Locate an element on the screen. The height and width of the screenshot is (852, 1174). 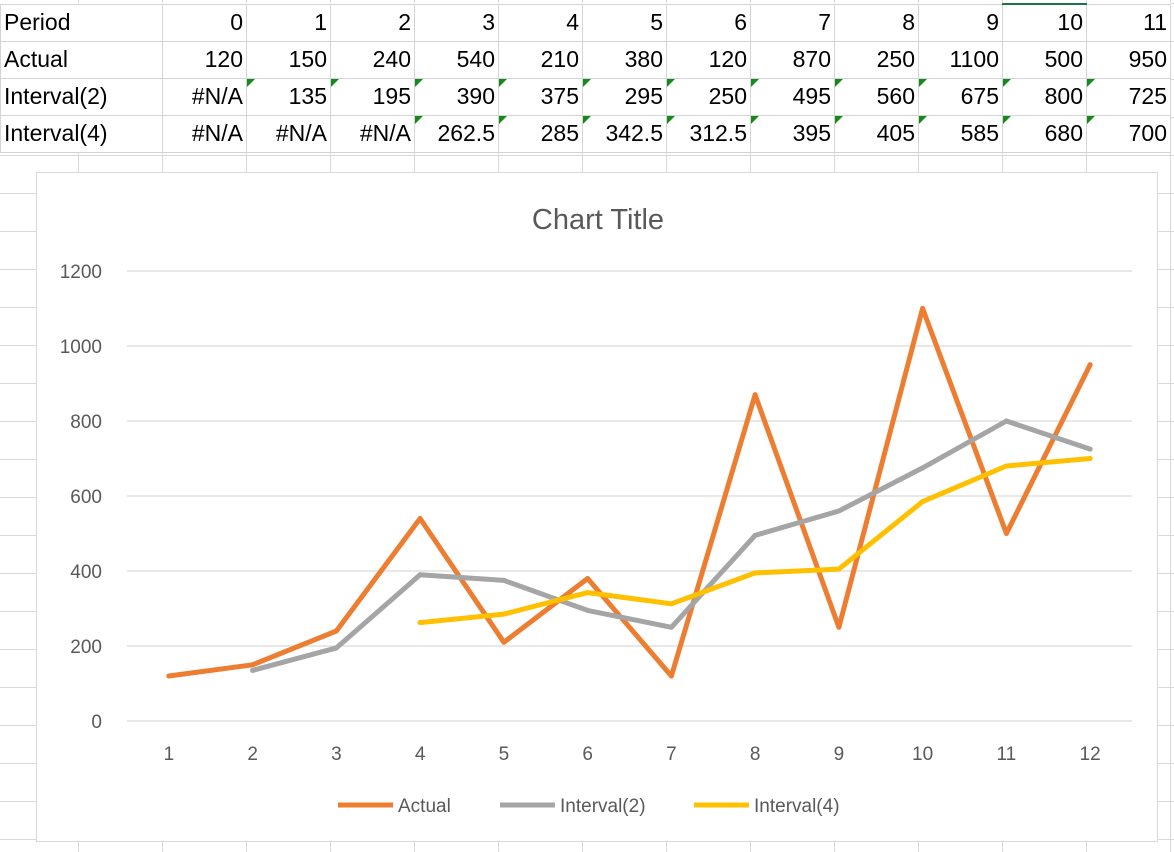
cell-value: 800 is located at coordinates (1063, 96).